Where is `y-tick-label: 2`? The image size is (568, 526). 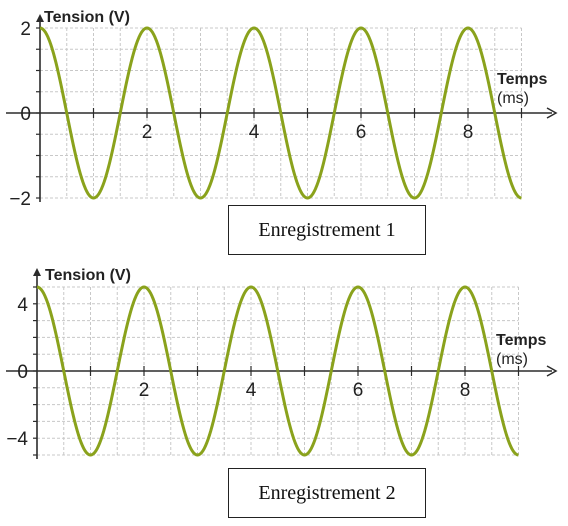
y-tick-label: 2 is located at coordinates (25, 29).